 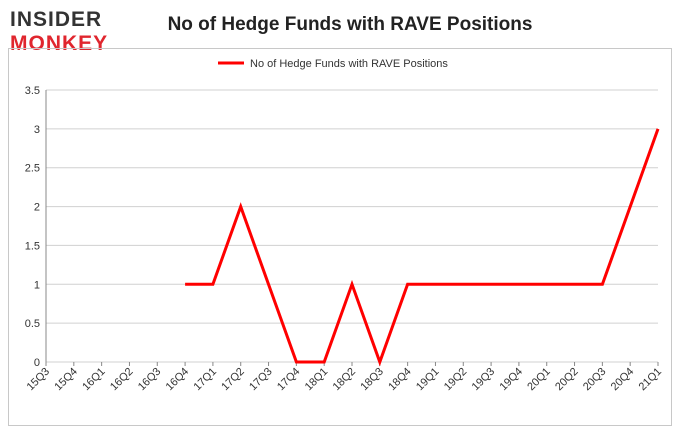 I want to click on x-tick-label: 20Q4, so click(x=623, y=380).